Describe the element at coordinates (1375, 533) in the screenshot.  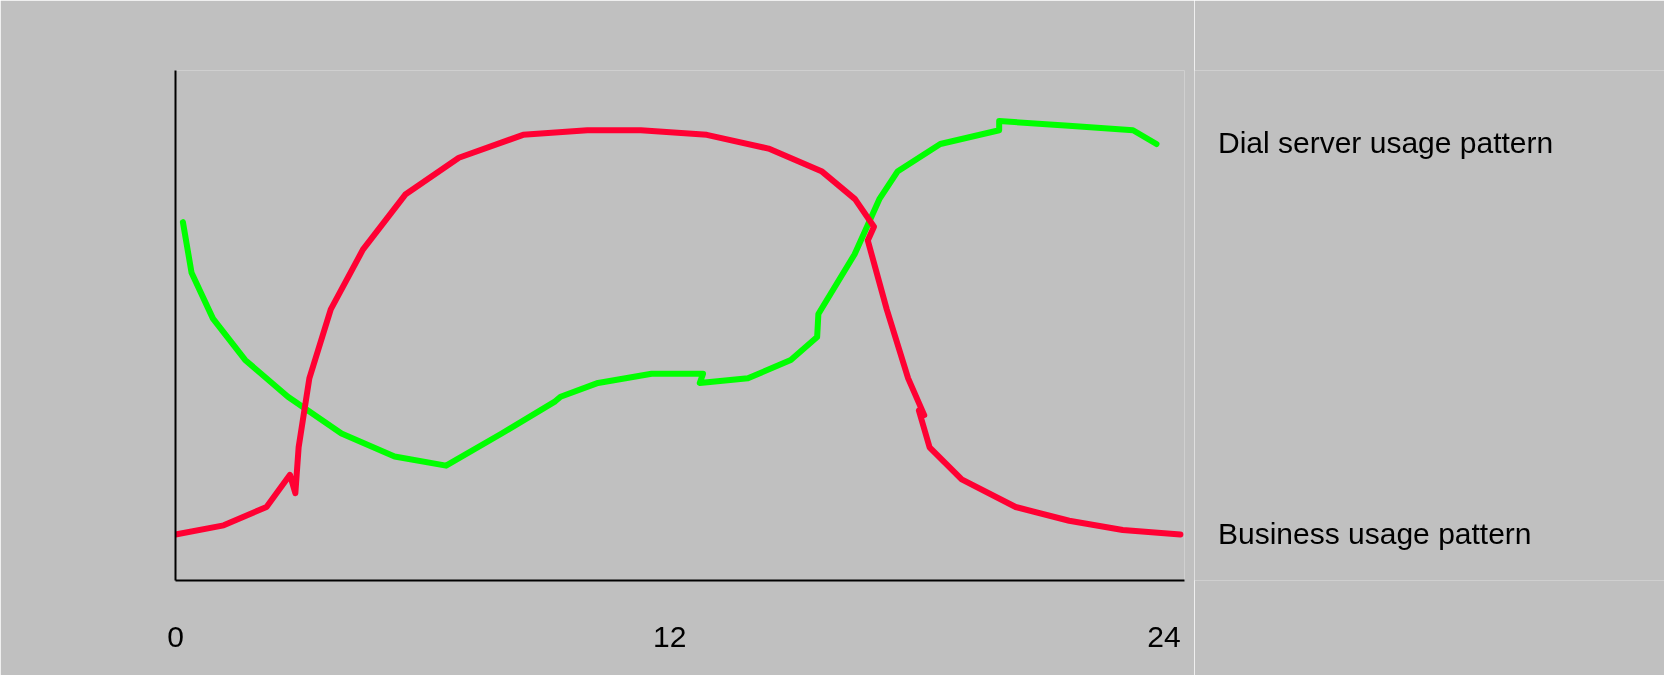
I see `series-label: Business usage pattern` at that location.